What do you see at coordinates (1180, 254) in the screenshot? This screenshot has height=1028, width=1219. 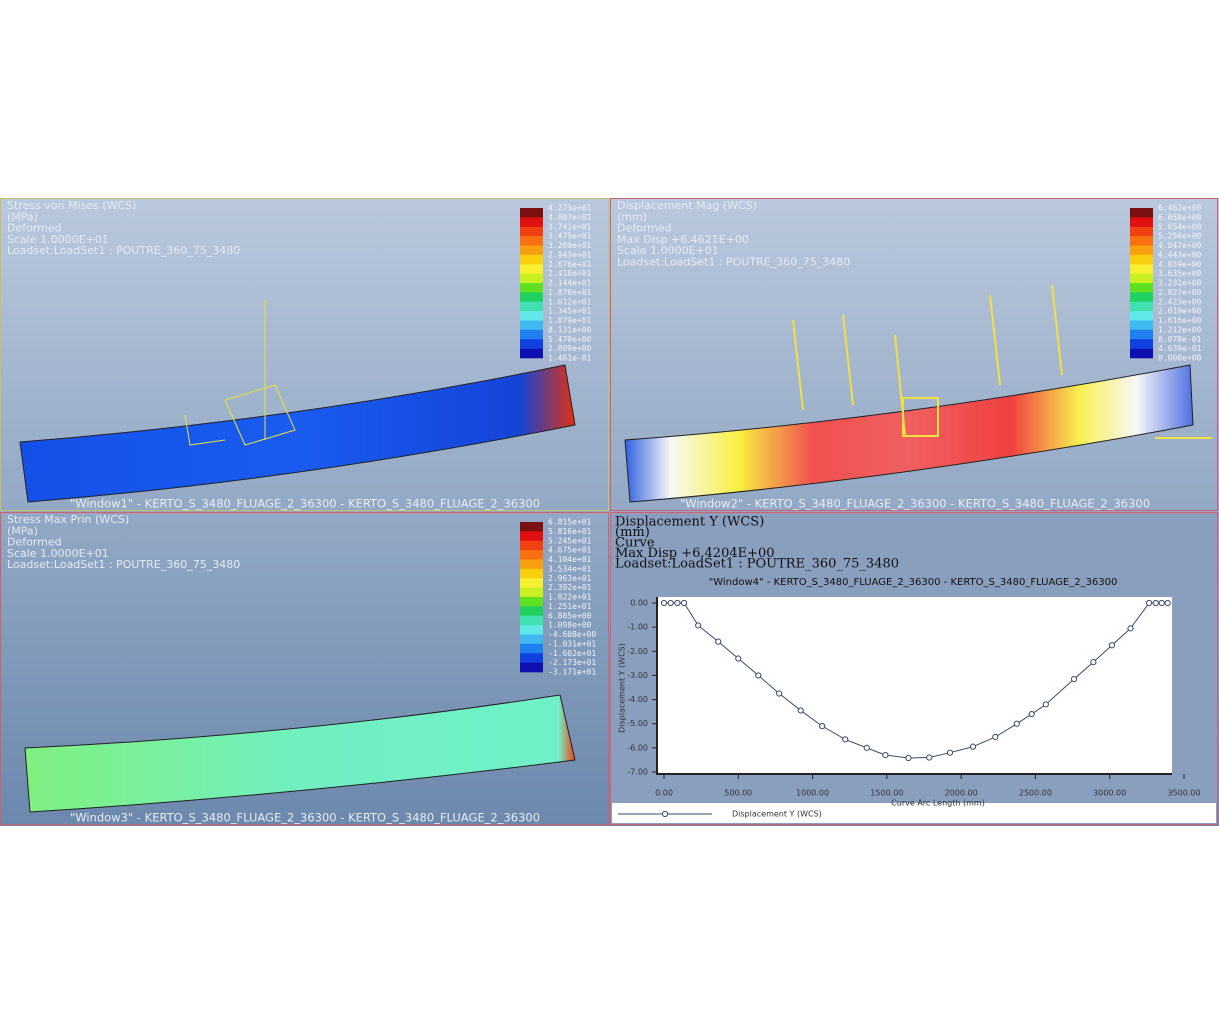 I see `legend-label: 4.443e+00` at bounding box center [1180, 254].